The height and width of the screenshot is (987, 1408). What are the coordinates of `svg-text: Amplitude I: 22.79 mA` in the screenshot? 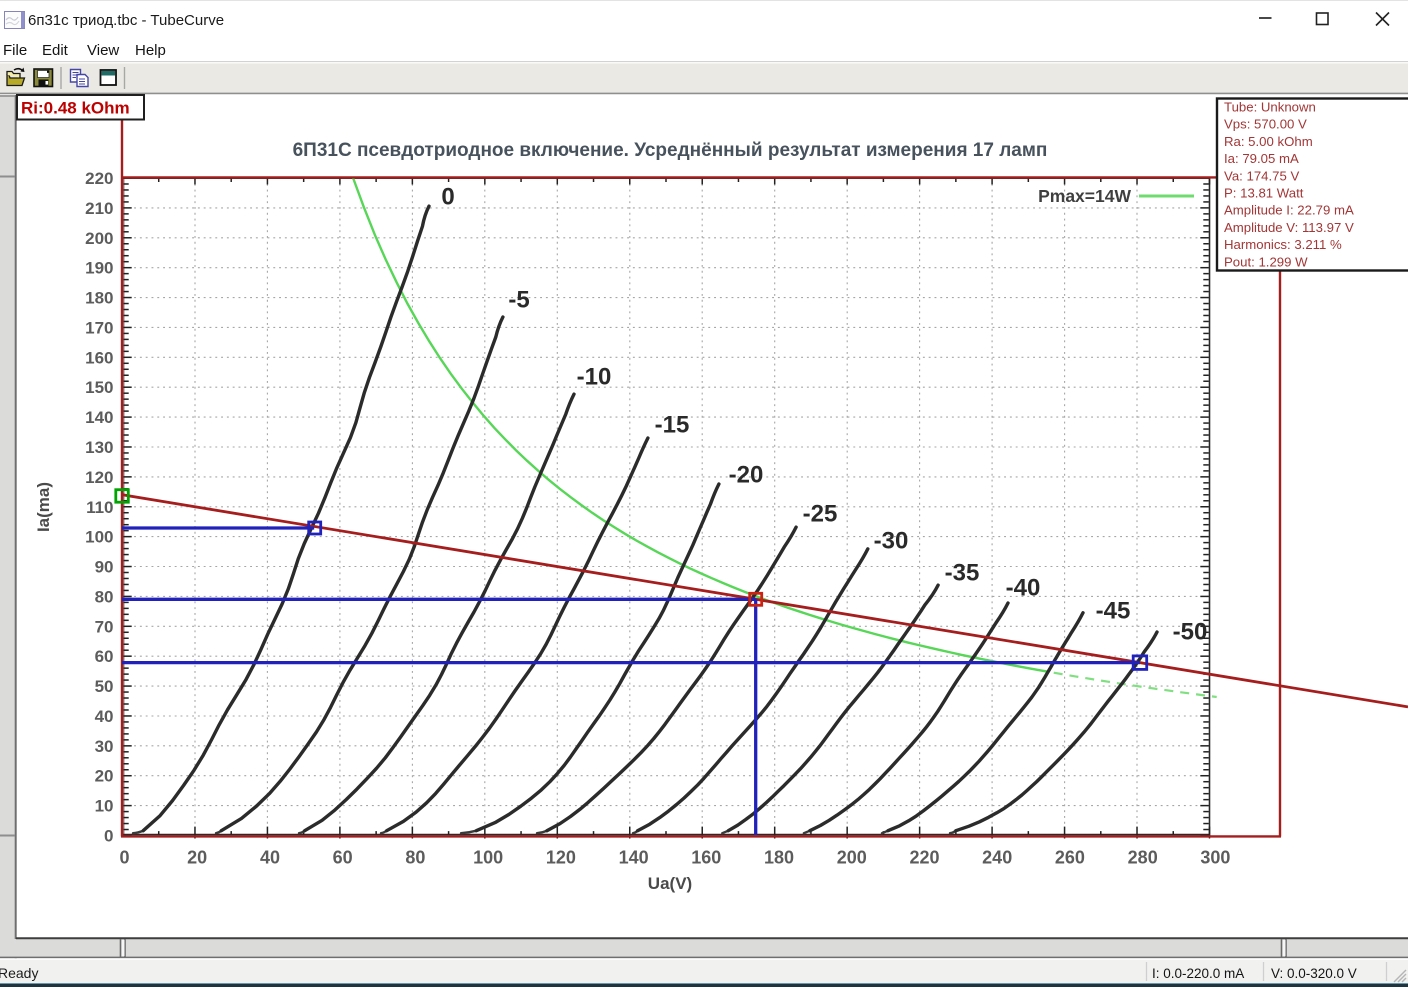 It's located at (1289, 210).